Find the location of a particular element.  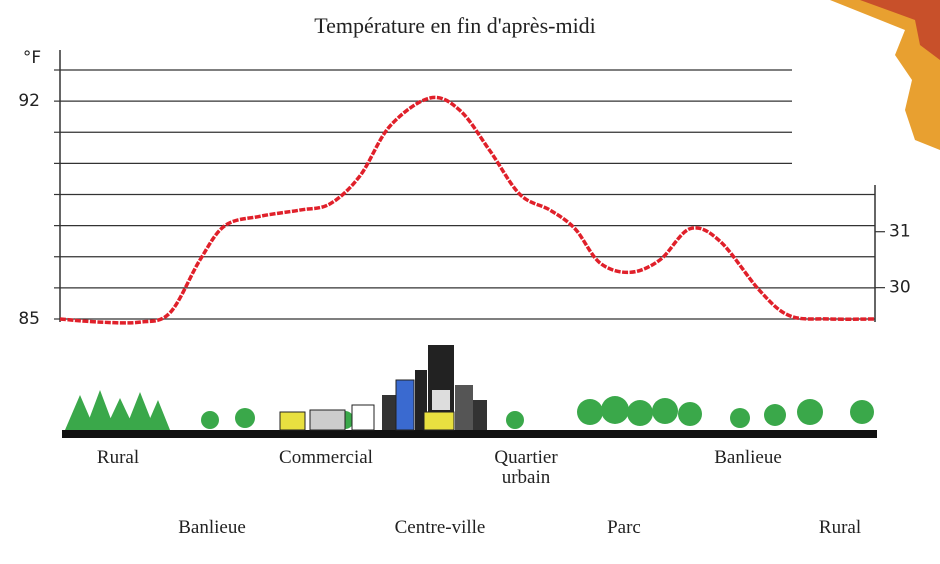

y-tick-label: 85 is located at coordinates (29, 319).